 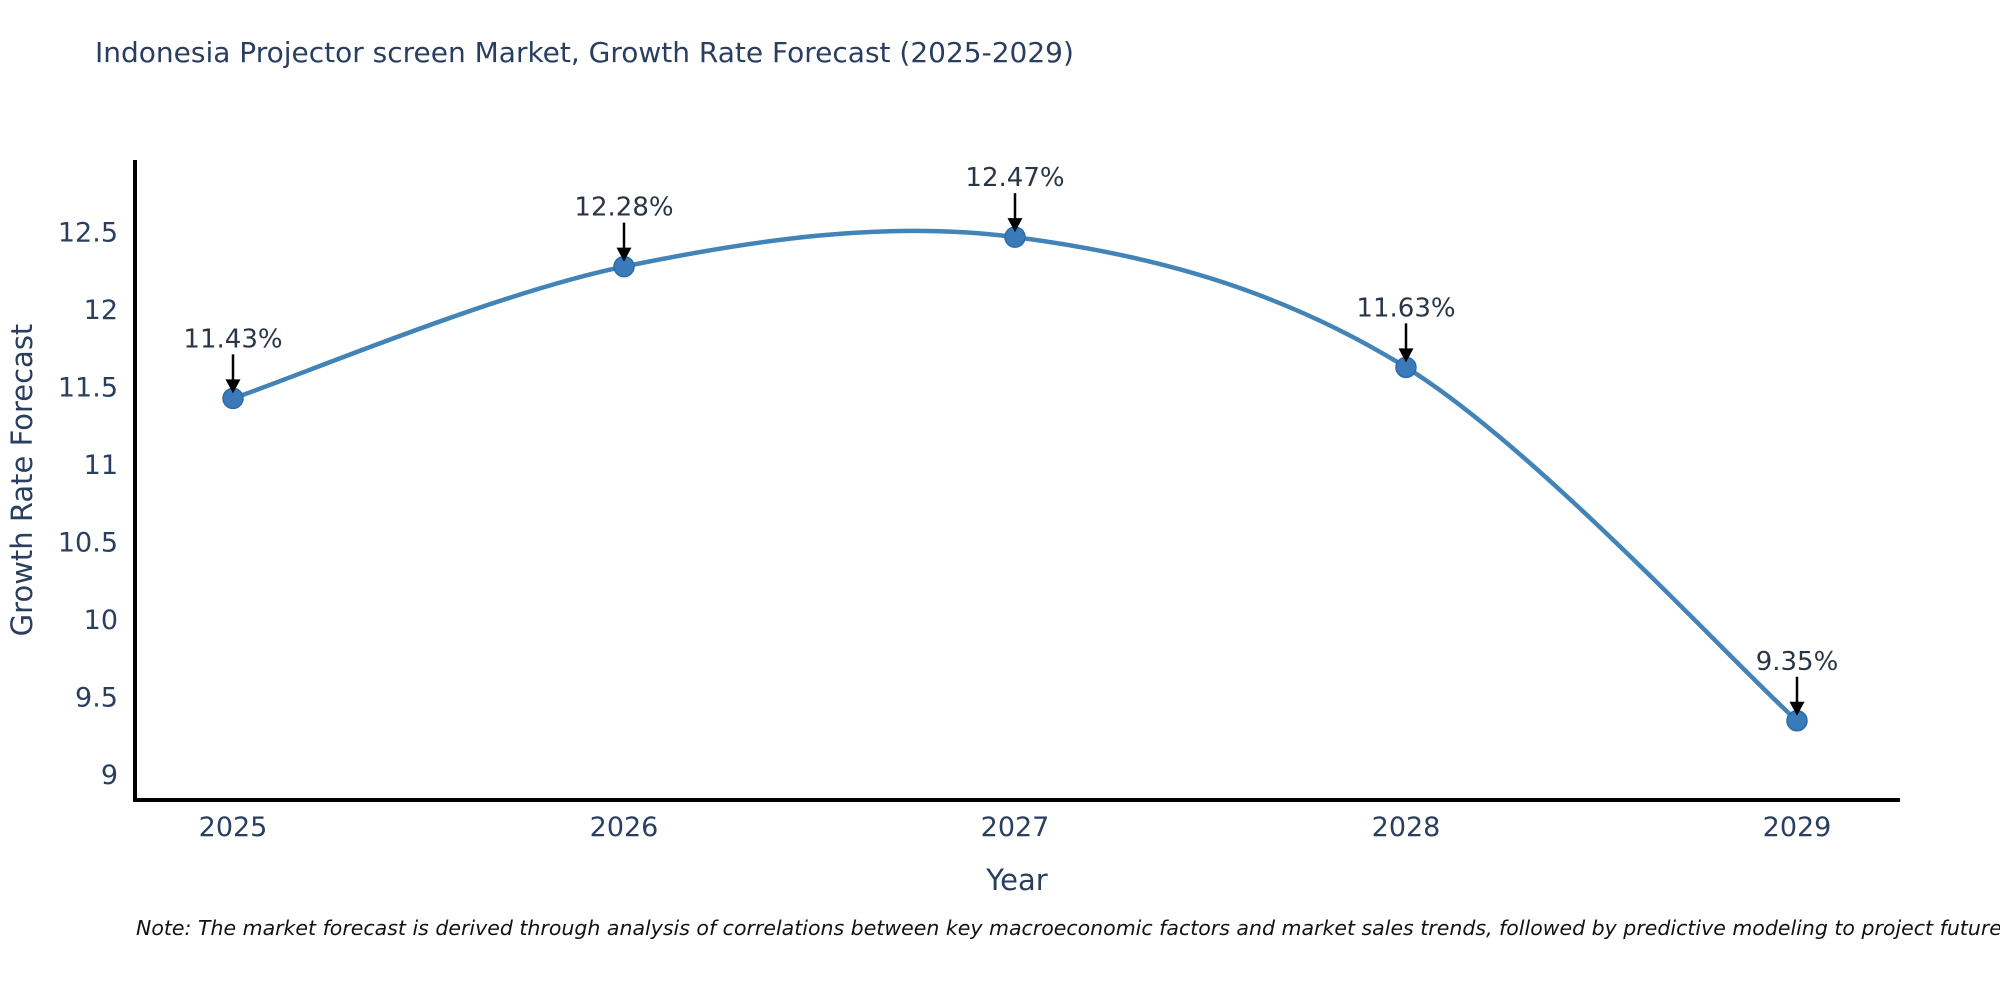 I want to click on data-point-label: 9.35%, so click(x=1797, y=662).